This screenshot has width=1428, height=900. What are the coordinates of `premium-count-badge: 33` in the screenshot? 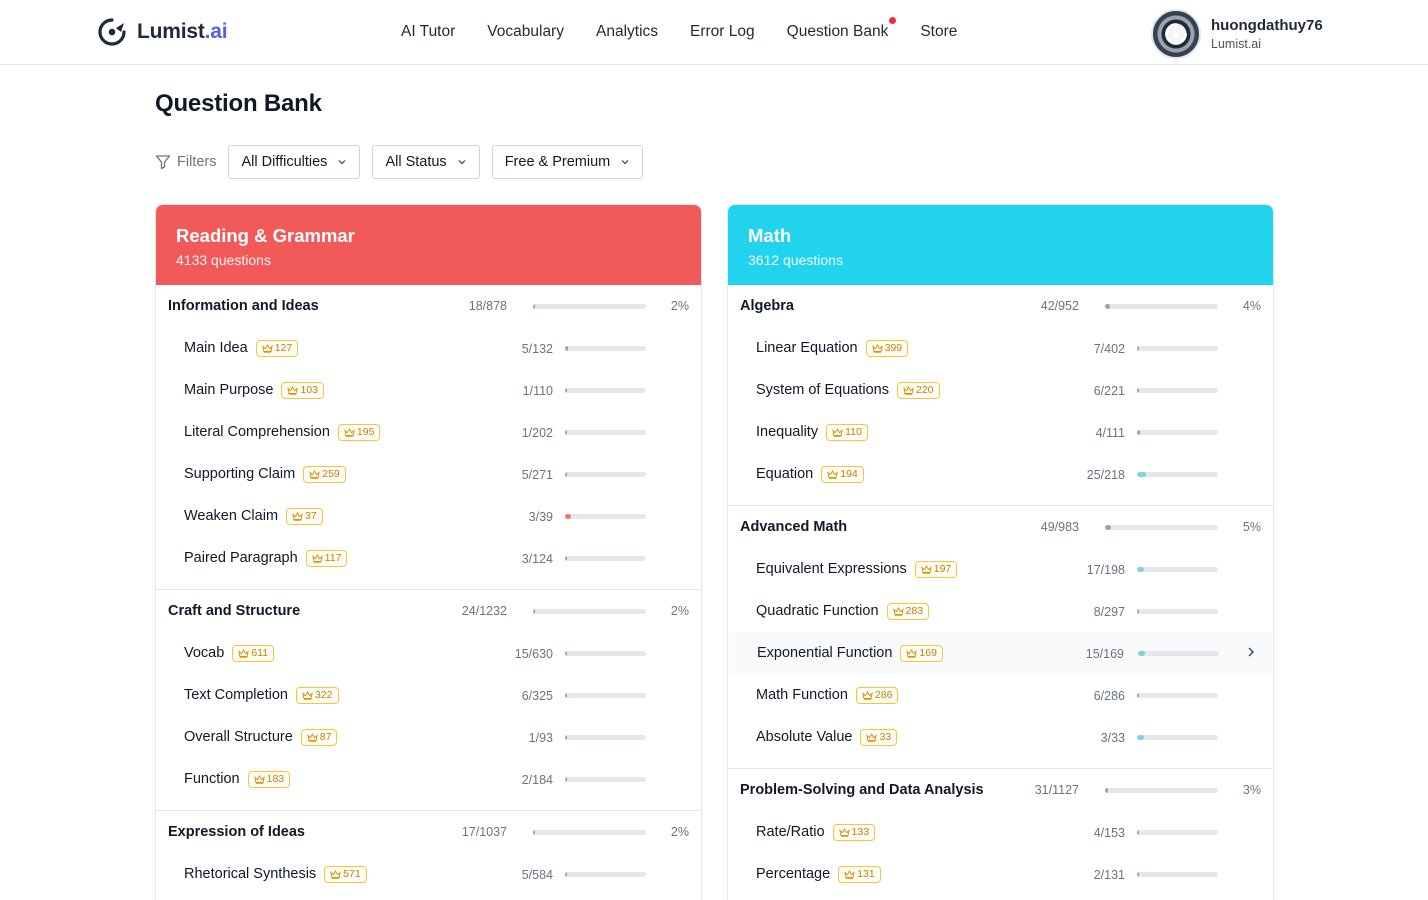 It's located at (879, 737).